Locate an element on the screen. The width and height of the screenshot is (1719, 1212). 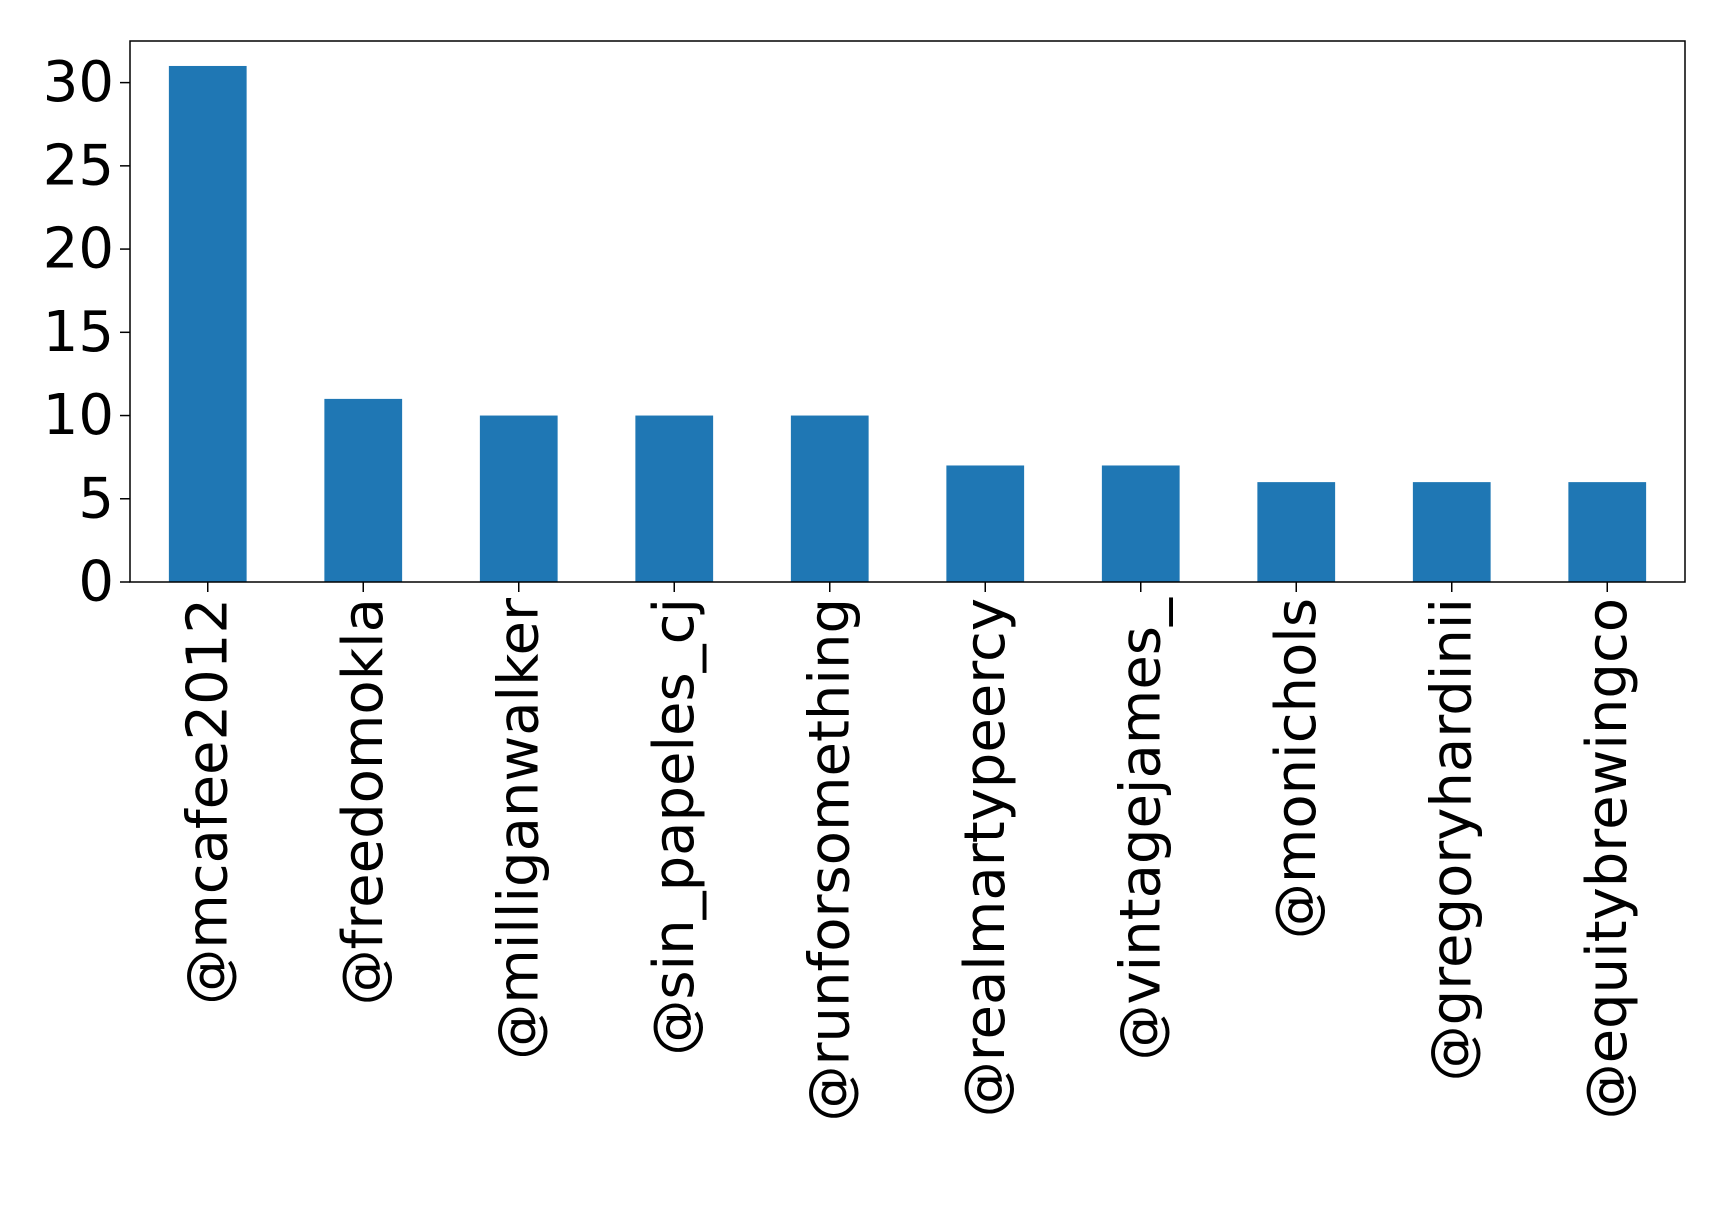
y-tick-label: 25 is located at coordinates (78, 165).